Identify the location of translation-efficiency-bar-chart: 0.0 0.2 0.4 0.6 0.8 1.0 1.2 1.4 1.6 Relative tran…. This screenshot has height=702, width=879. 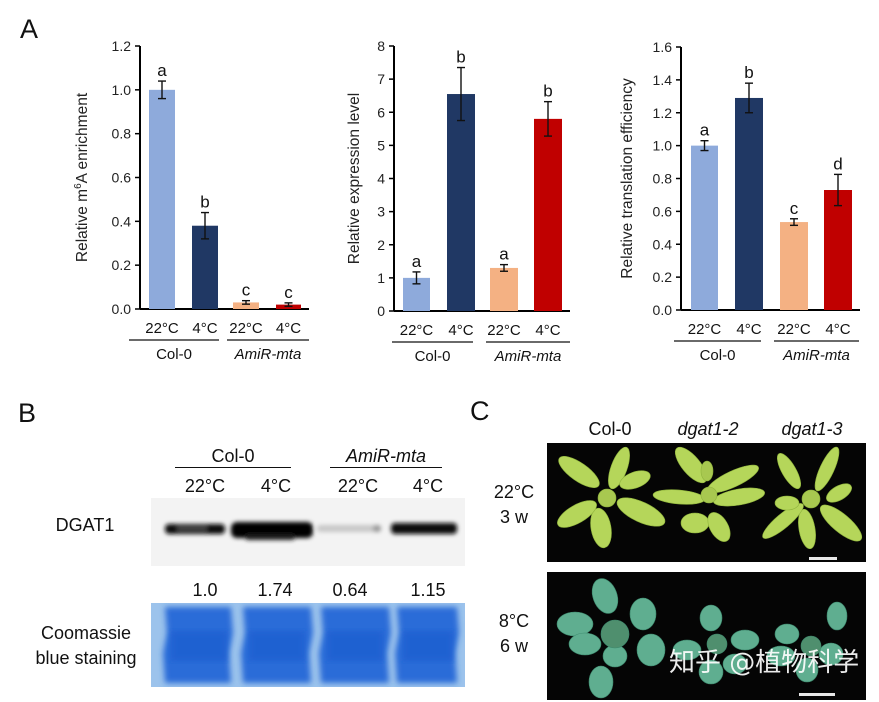
(747, 200).